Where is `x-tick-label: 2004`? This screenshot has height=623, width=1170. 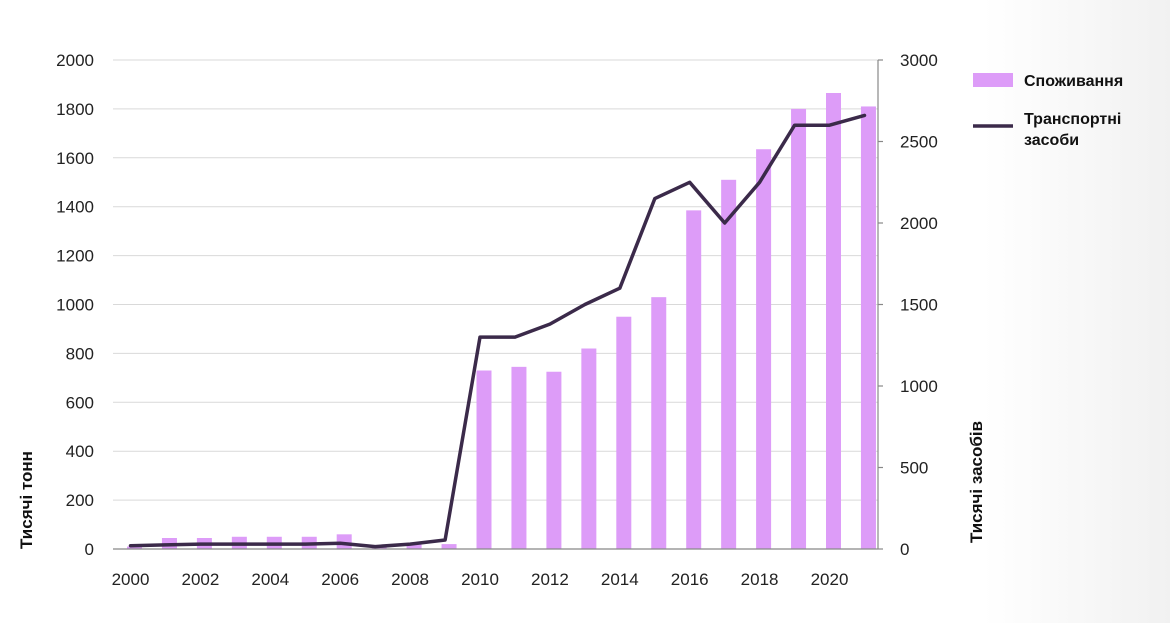 x-tick-label: 2004 is located at coordinates (270, 579).